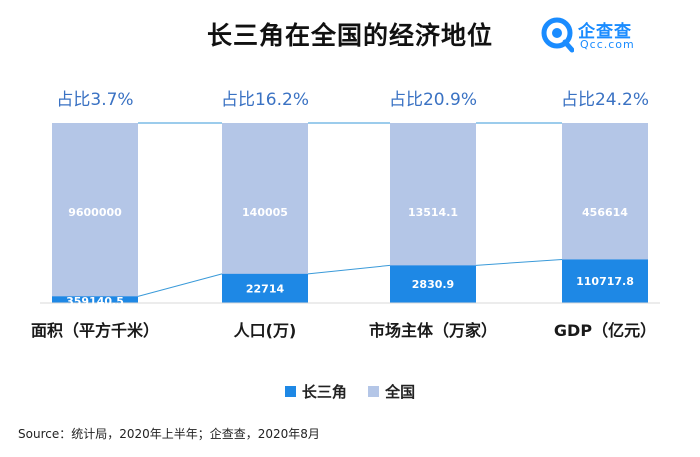 The image size is (700, 457). What do you see at coordinates (433, 330) in the screenshot?
I see `category-label: 市场主体（万家）` at bounding box center [433, 330].